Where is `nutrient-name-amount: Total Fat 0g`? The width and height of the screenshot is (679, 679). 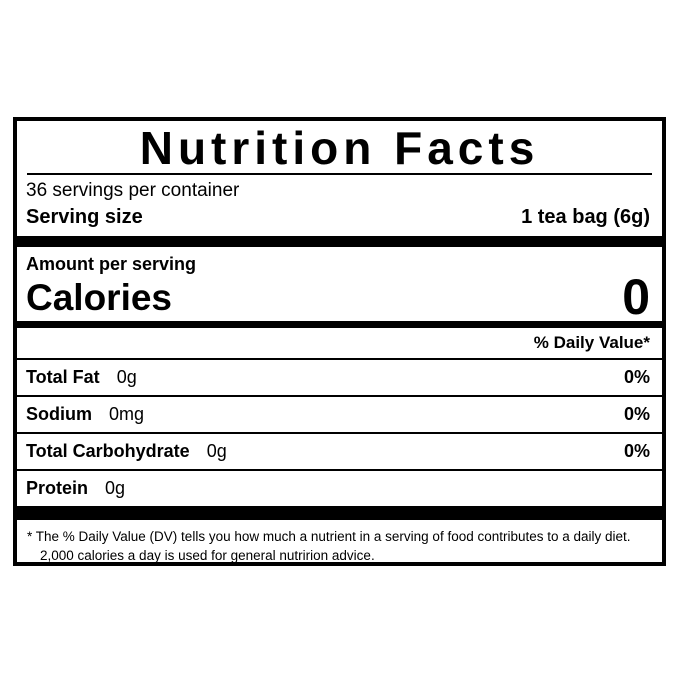
nutrient-name-amount: Total Fat 0g is located at coordinates (81, 377).